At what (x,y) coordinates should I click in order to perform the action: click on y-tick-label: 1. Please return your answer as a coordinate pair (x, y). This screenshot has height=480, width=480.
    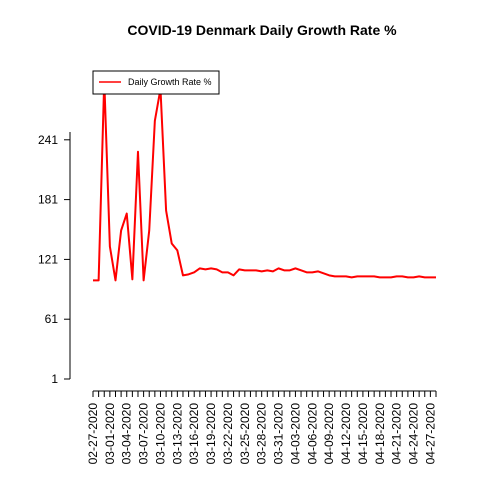
    Looking at the image, I should click on (54, 379).